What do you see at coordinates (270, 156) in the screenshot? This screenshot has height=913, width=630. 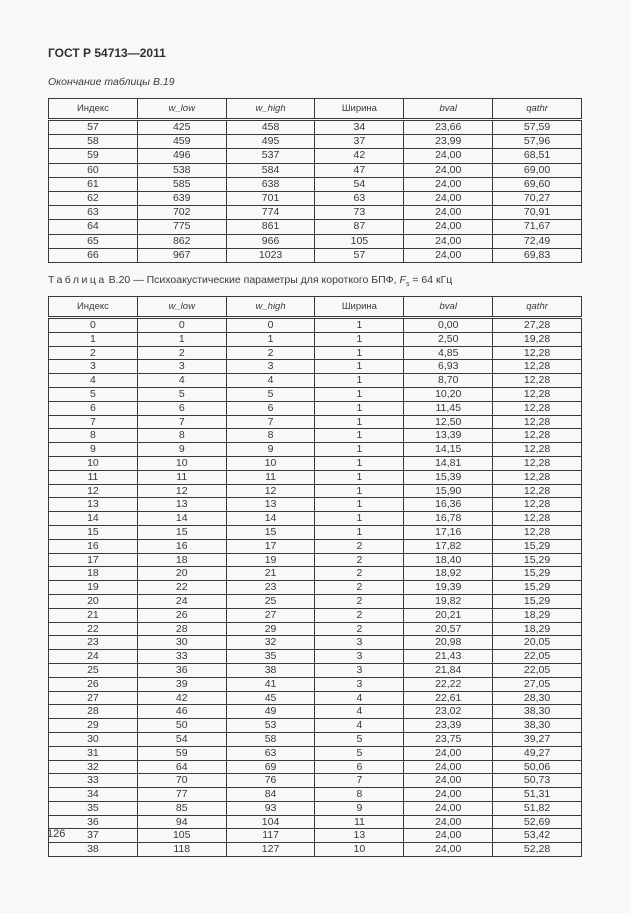 I see `table-cell: 537` at bounding box center [270, 156].